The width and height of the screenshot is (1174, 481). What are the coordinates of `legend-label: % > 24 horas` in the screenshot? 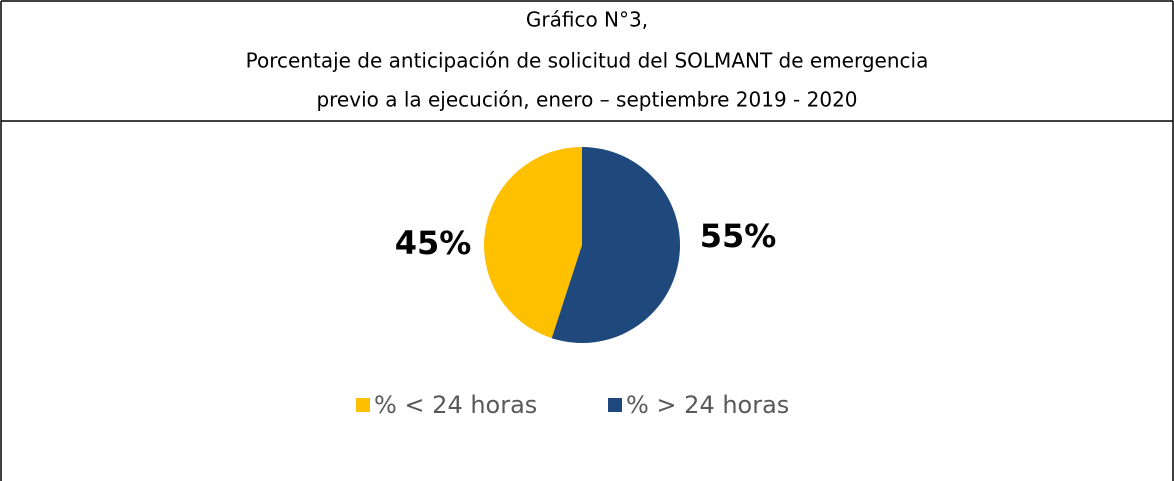 It's located at (707, 405).